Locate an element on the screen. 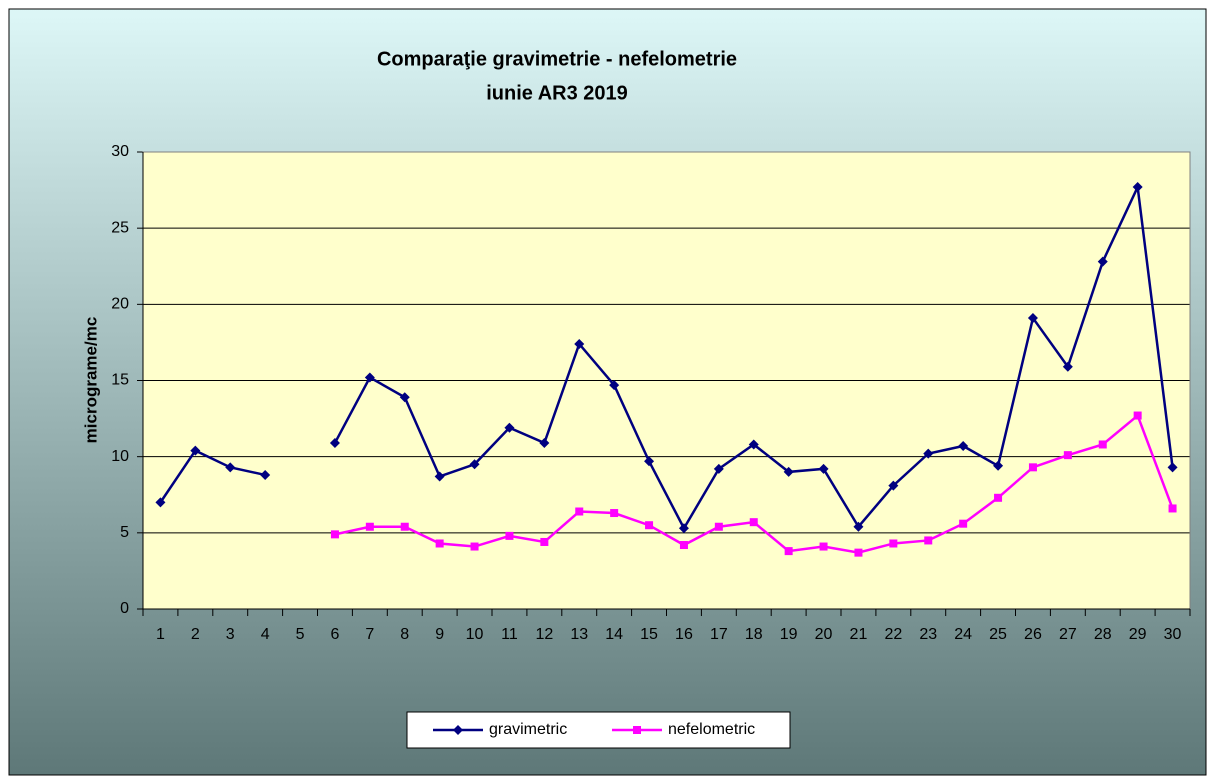 The image size is (1215, 782). x-tick-label: 1 is located at coordinates (160, 634).